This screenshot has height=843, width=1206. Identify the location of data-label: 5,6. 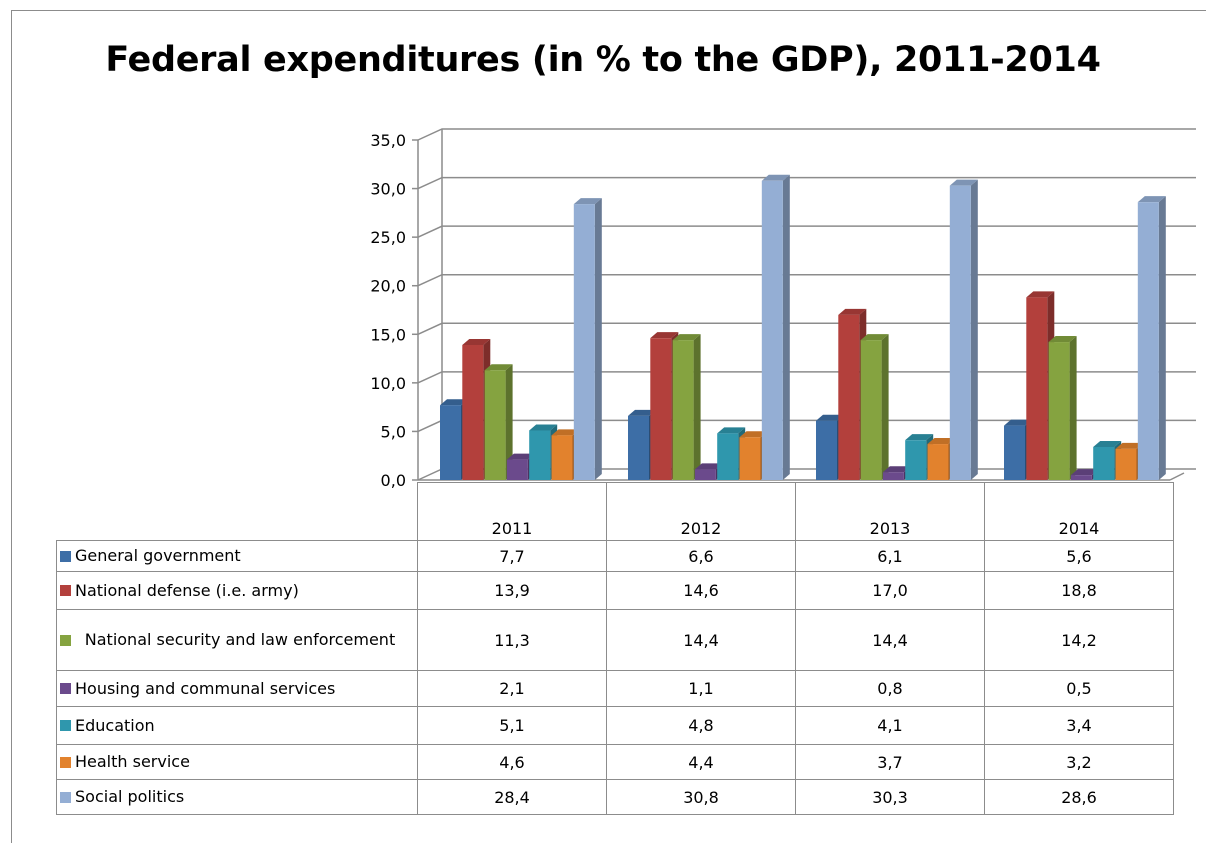
(1079, 556).